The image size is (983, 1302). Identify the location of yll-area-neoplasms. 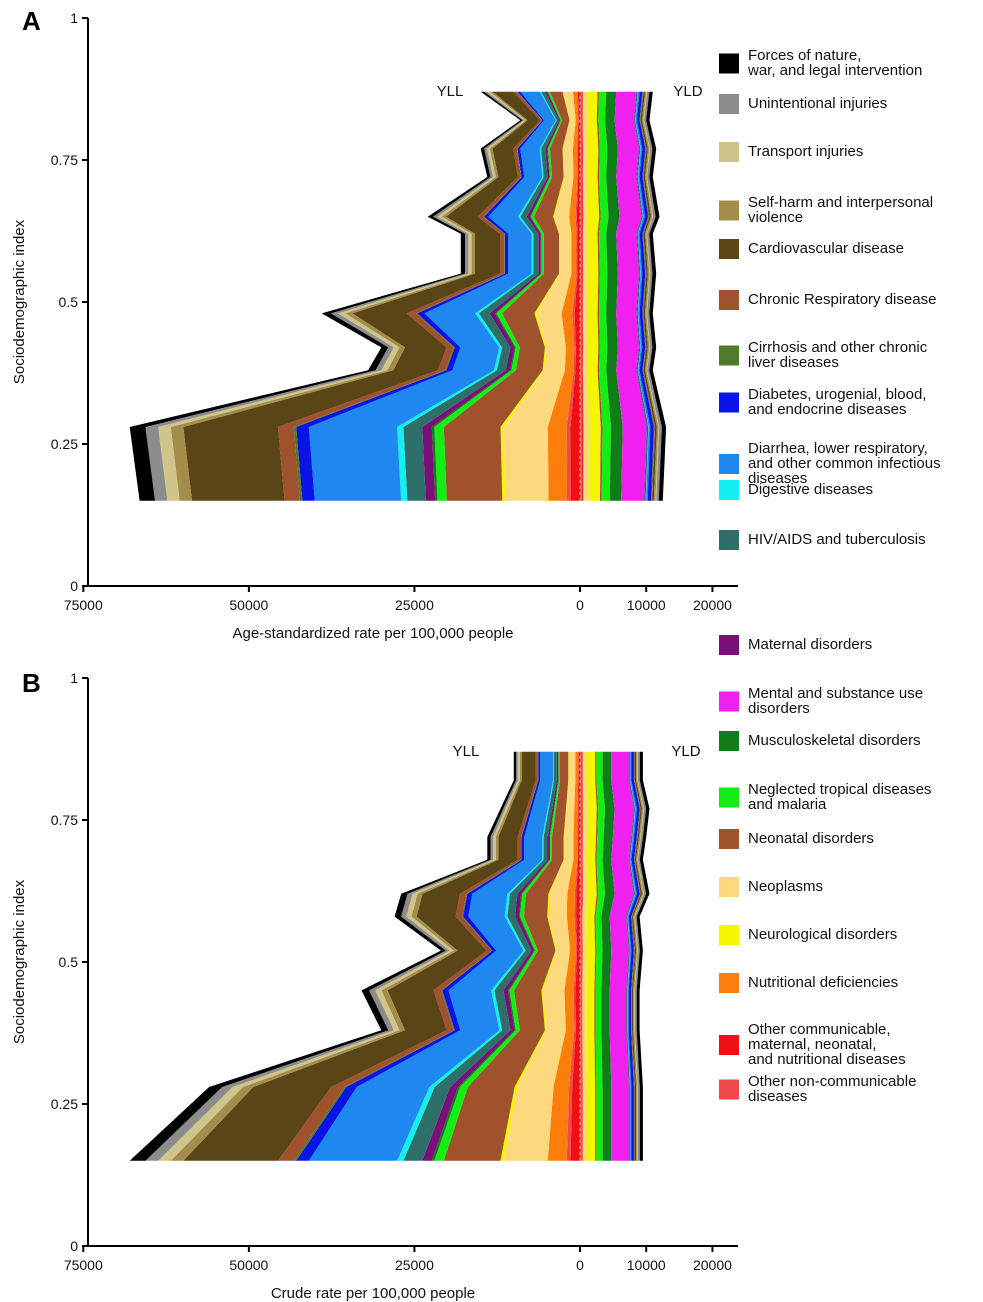
(539, 296).